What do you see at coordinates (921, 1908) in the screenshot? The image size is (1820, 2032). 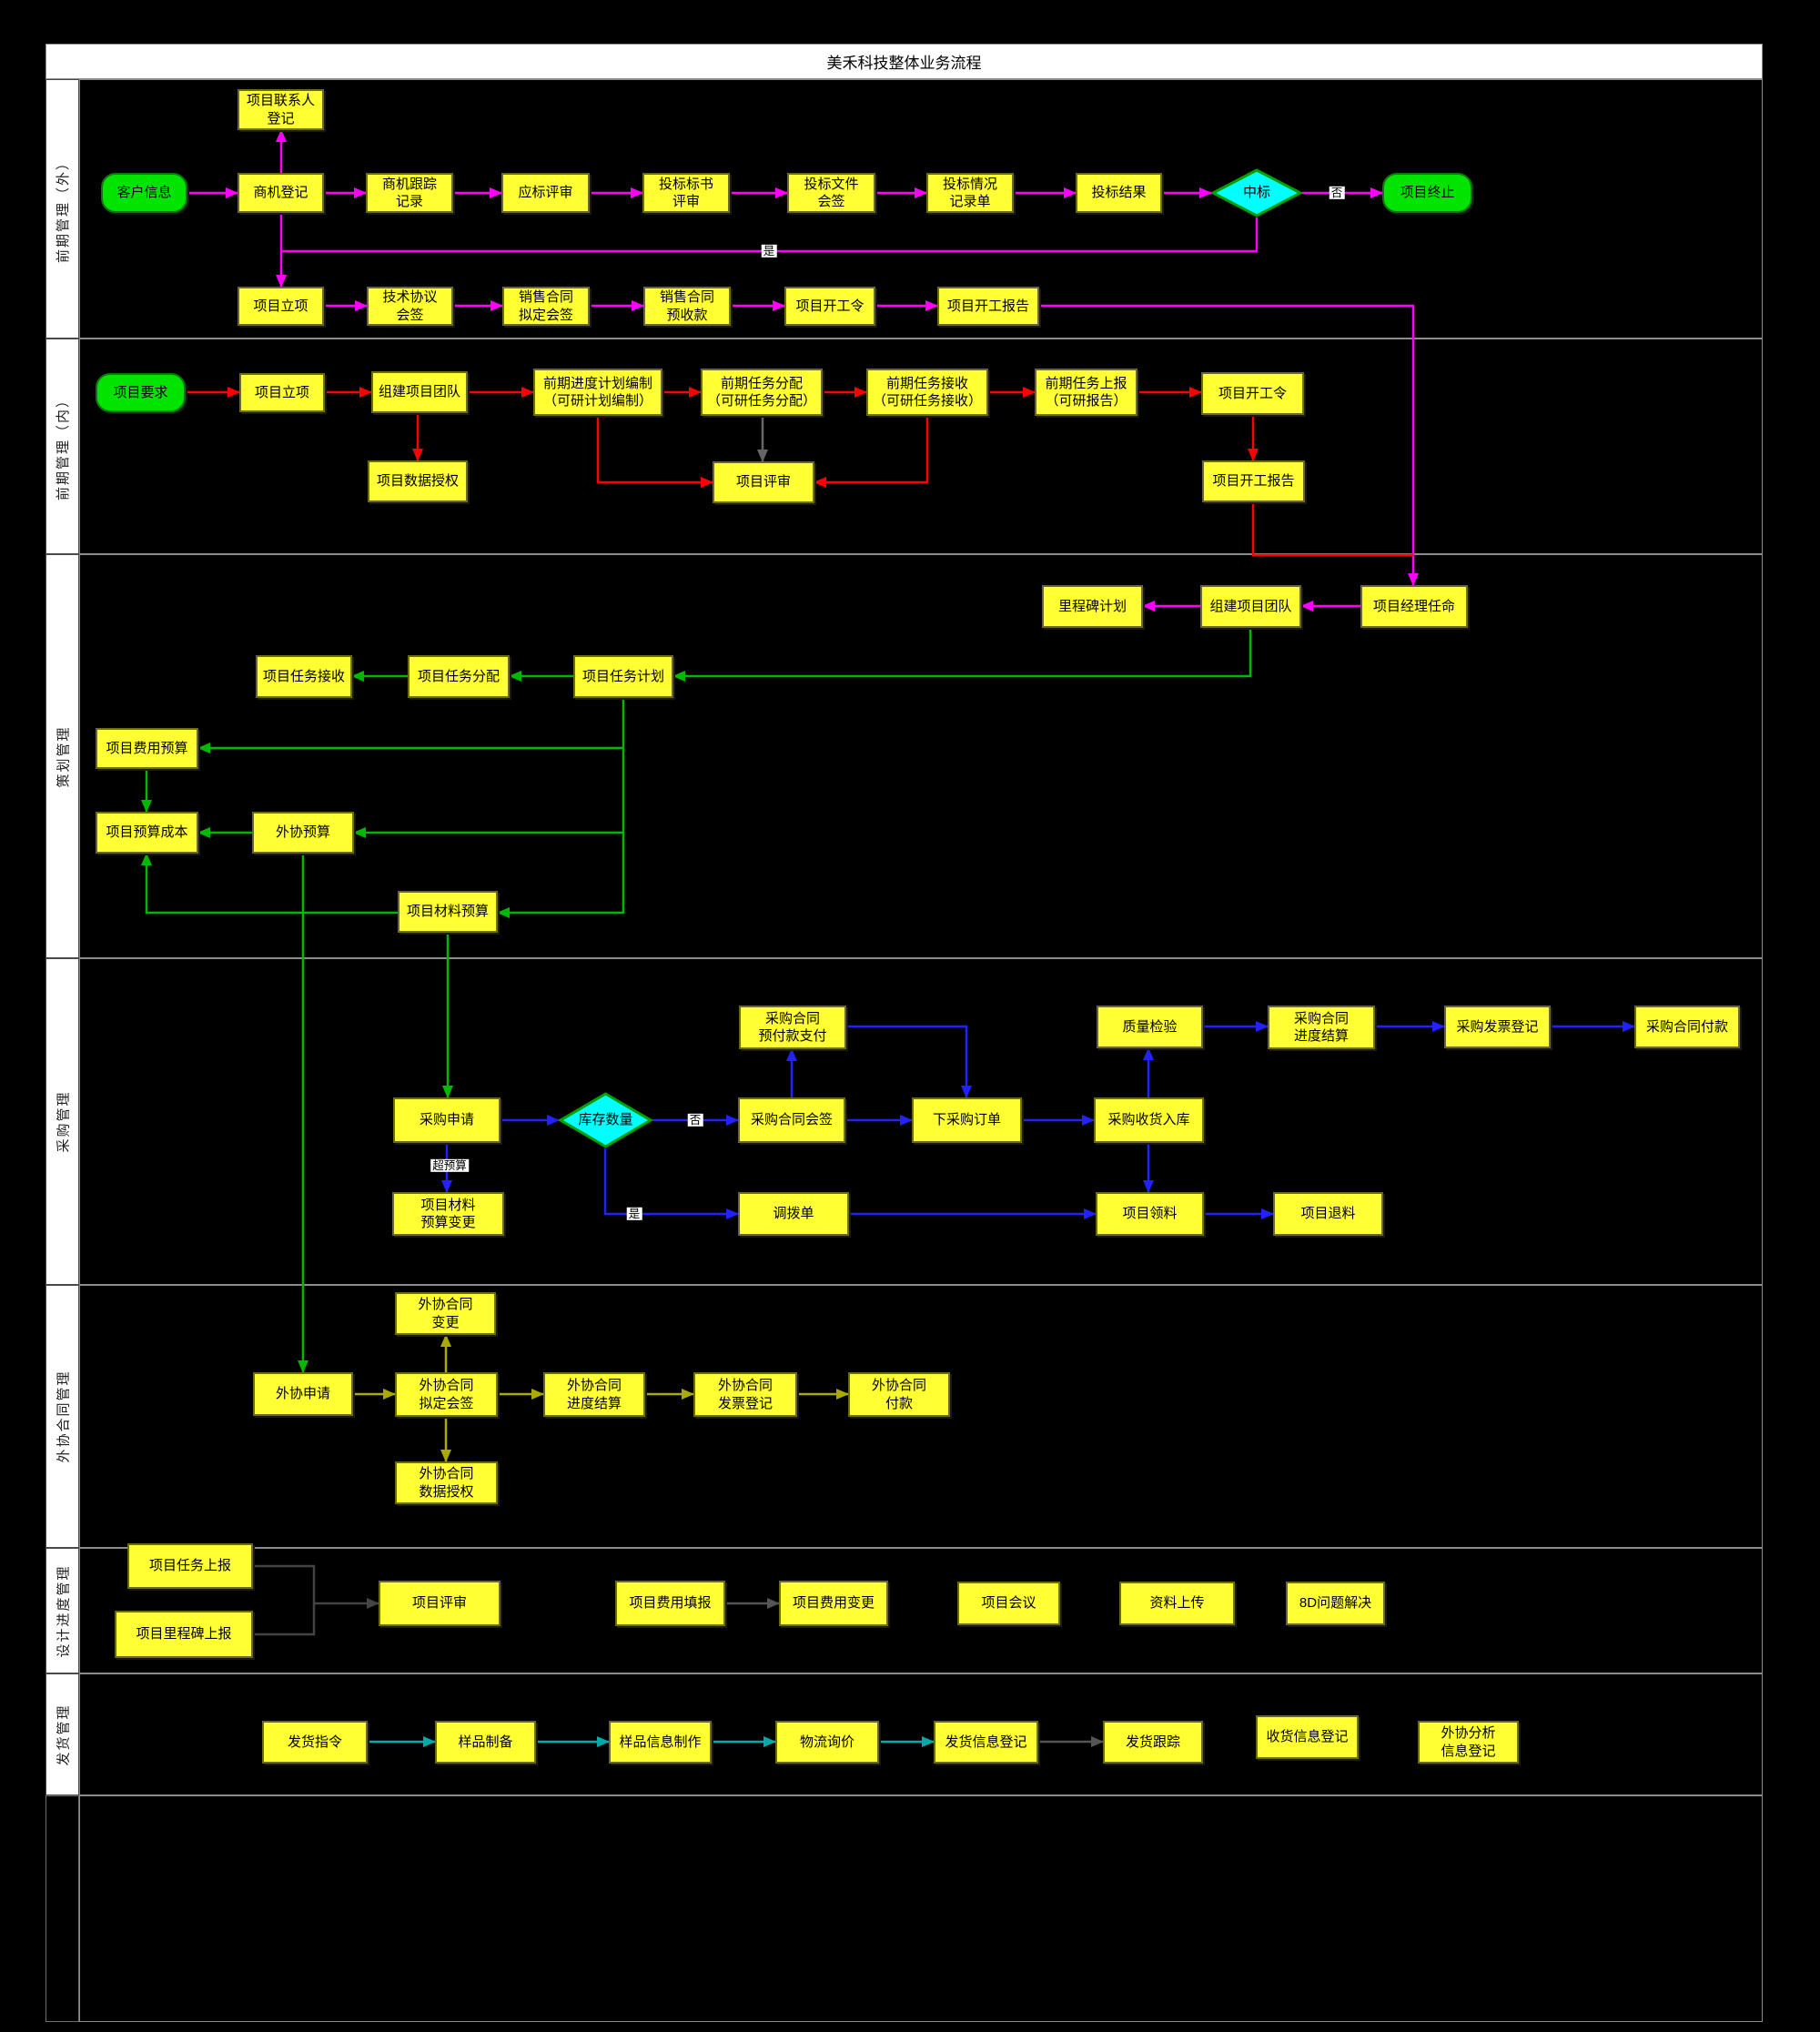 I see `lane-8-content` at bounding box center [921, 1908].